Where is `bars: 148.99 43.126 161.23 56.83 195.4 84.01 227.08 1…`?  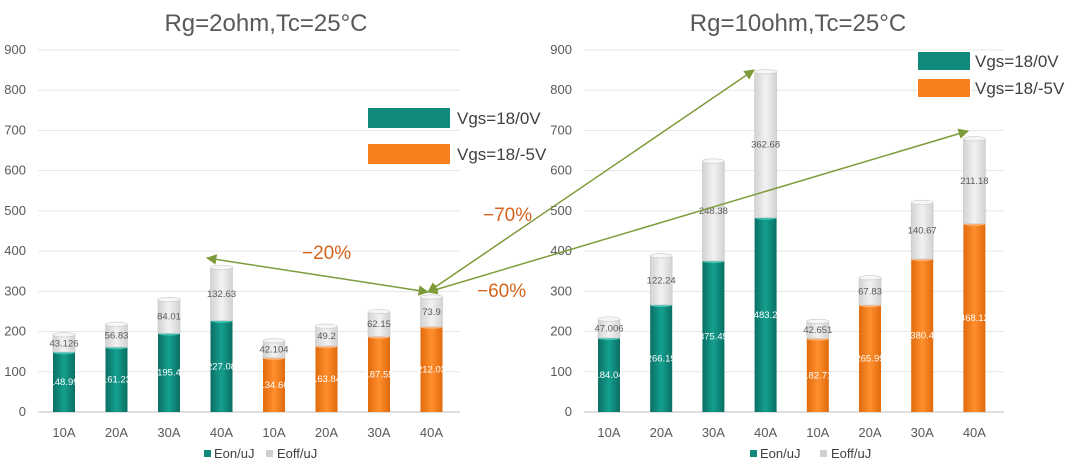
bars: 148.99 43.126 161.23 56.83 195.4 84.01 227.08 1… is located at coordinates (247, 338).